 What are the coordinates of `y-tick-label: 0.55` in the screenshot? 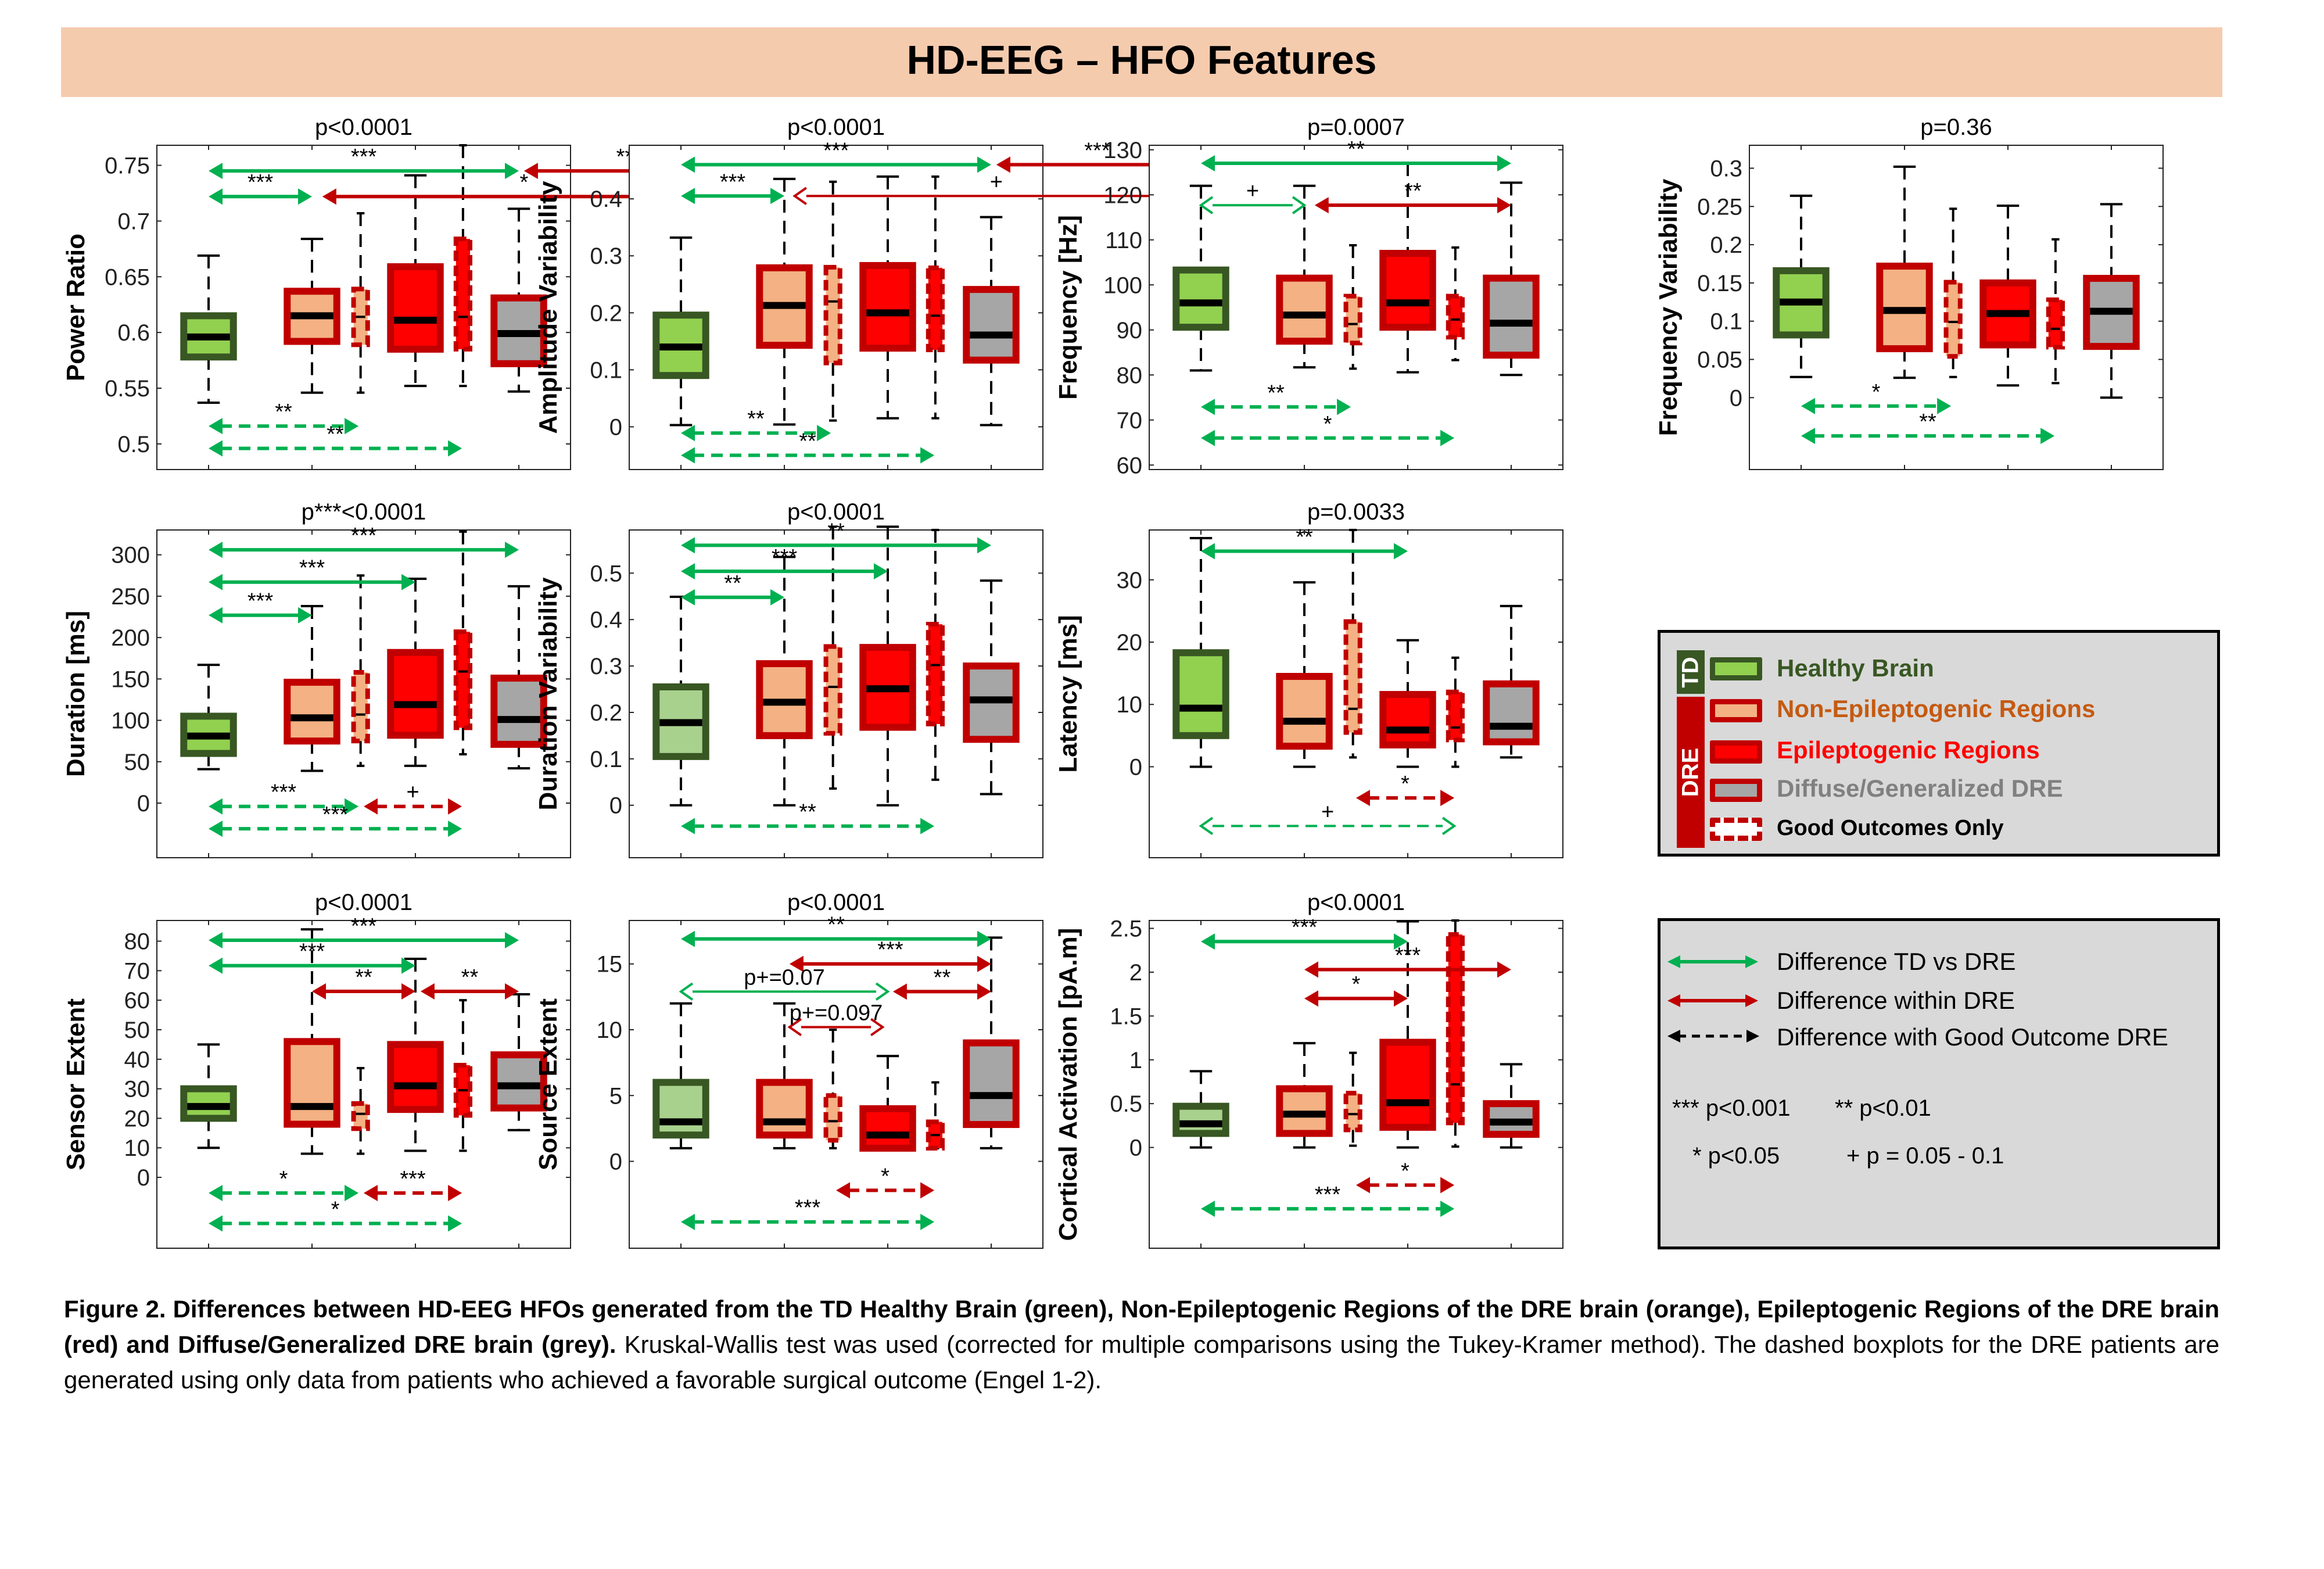 It's located at (127, 389).